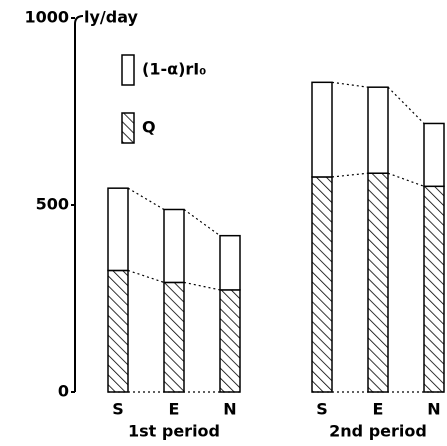 The image size is (447, 446). I want to click on group-label: 1st period, so click(174, 431).